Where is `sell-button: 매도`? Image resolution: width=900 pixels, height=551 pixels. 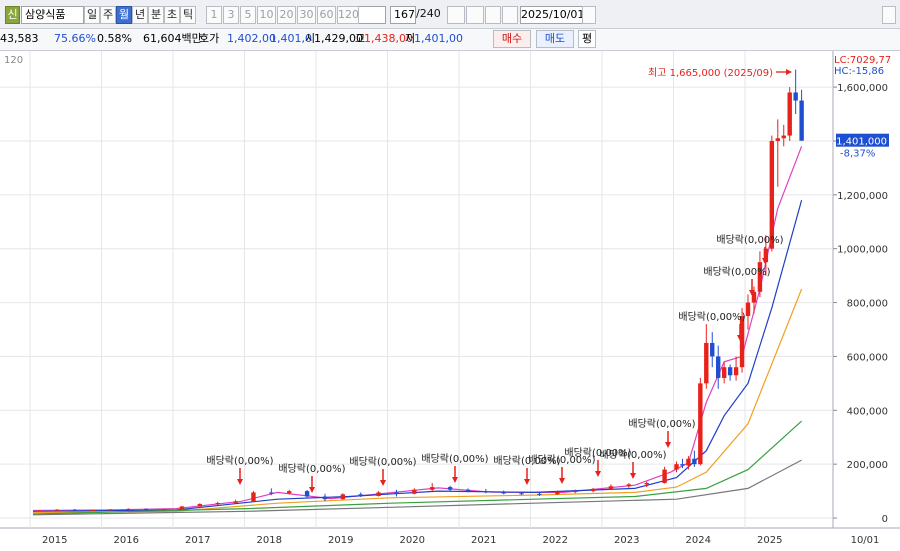
sell-button: 매도 is located at coordinates (555, 39).